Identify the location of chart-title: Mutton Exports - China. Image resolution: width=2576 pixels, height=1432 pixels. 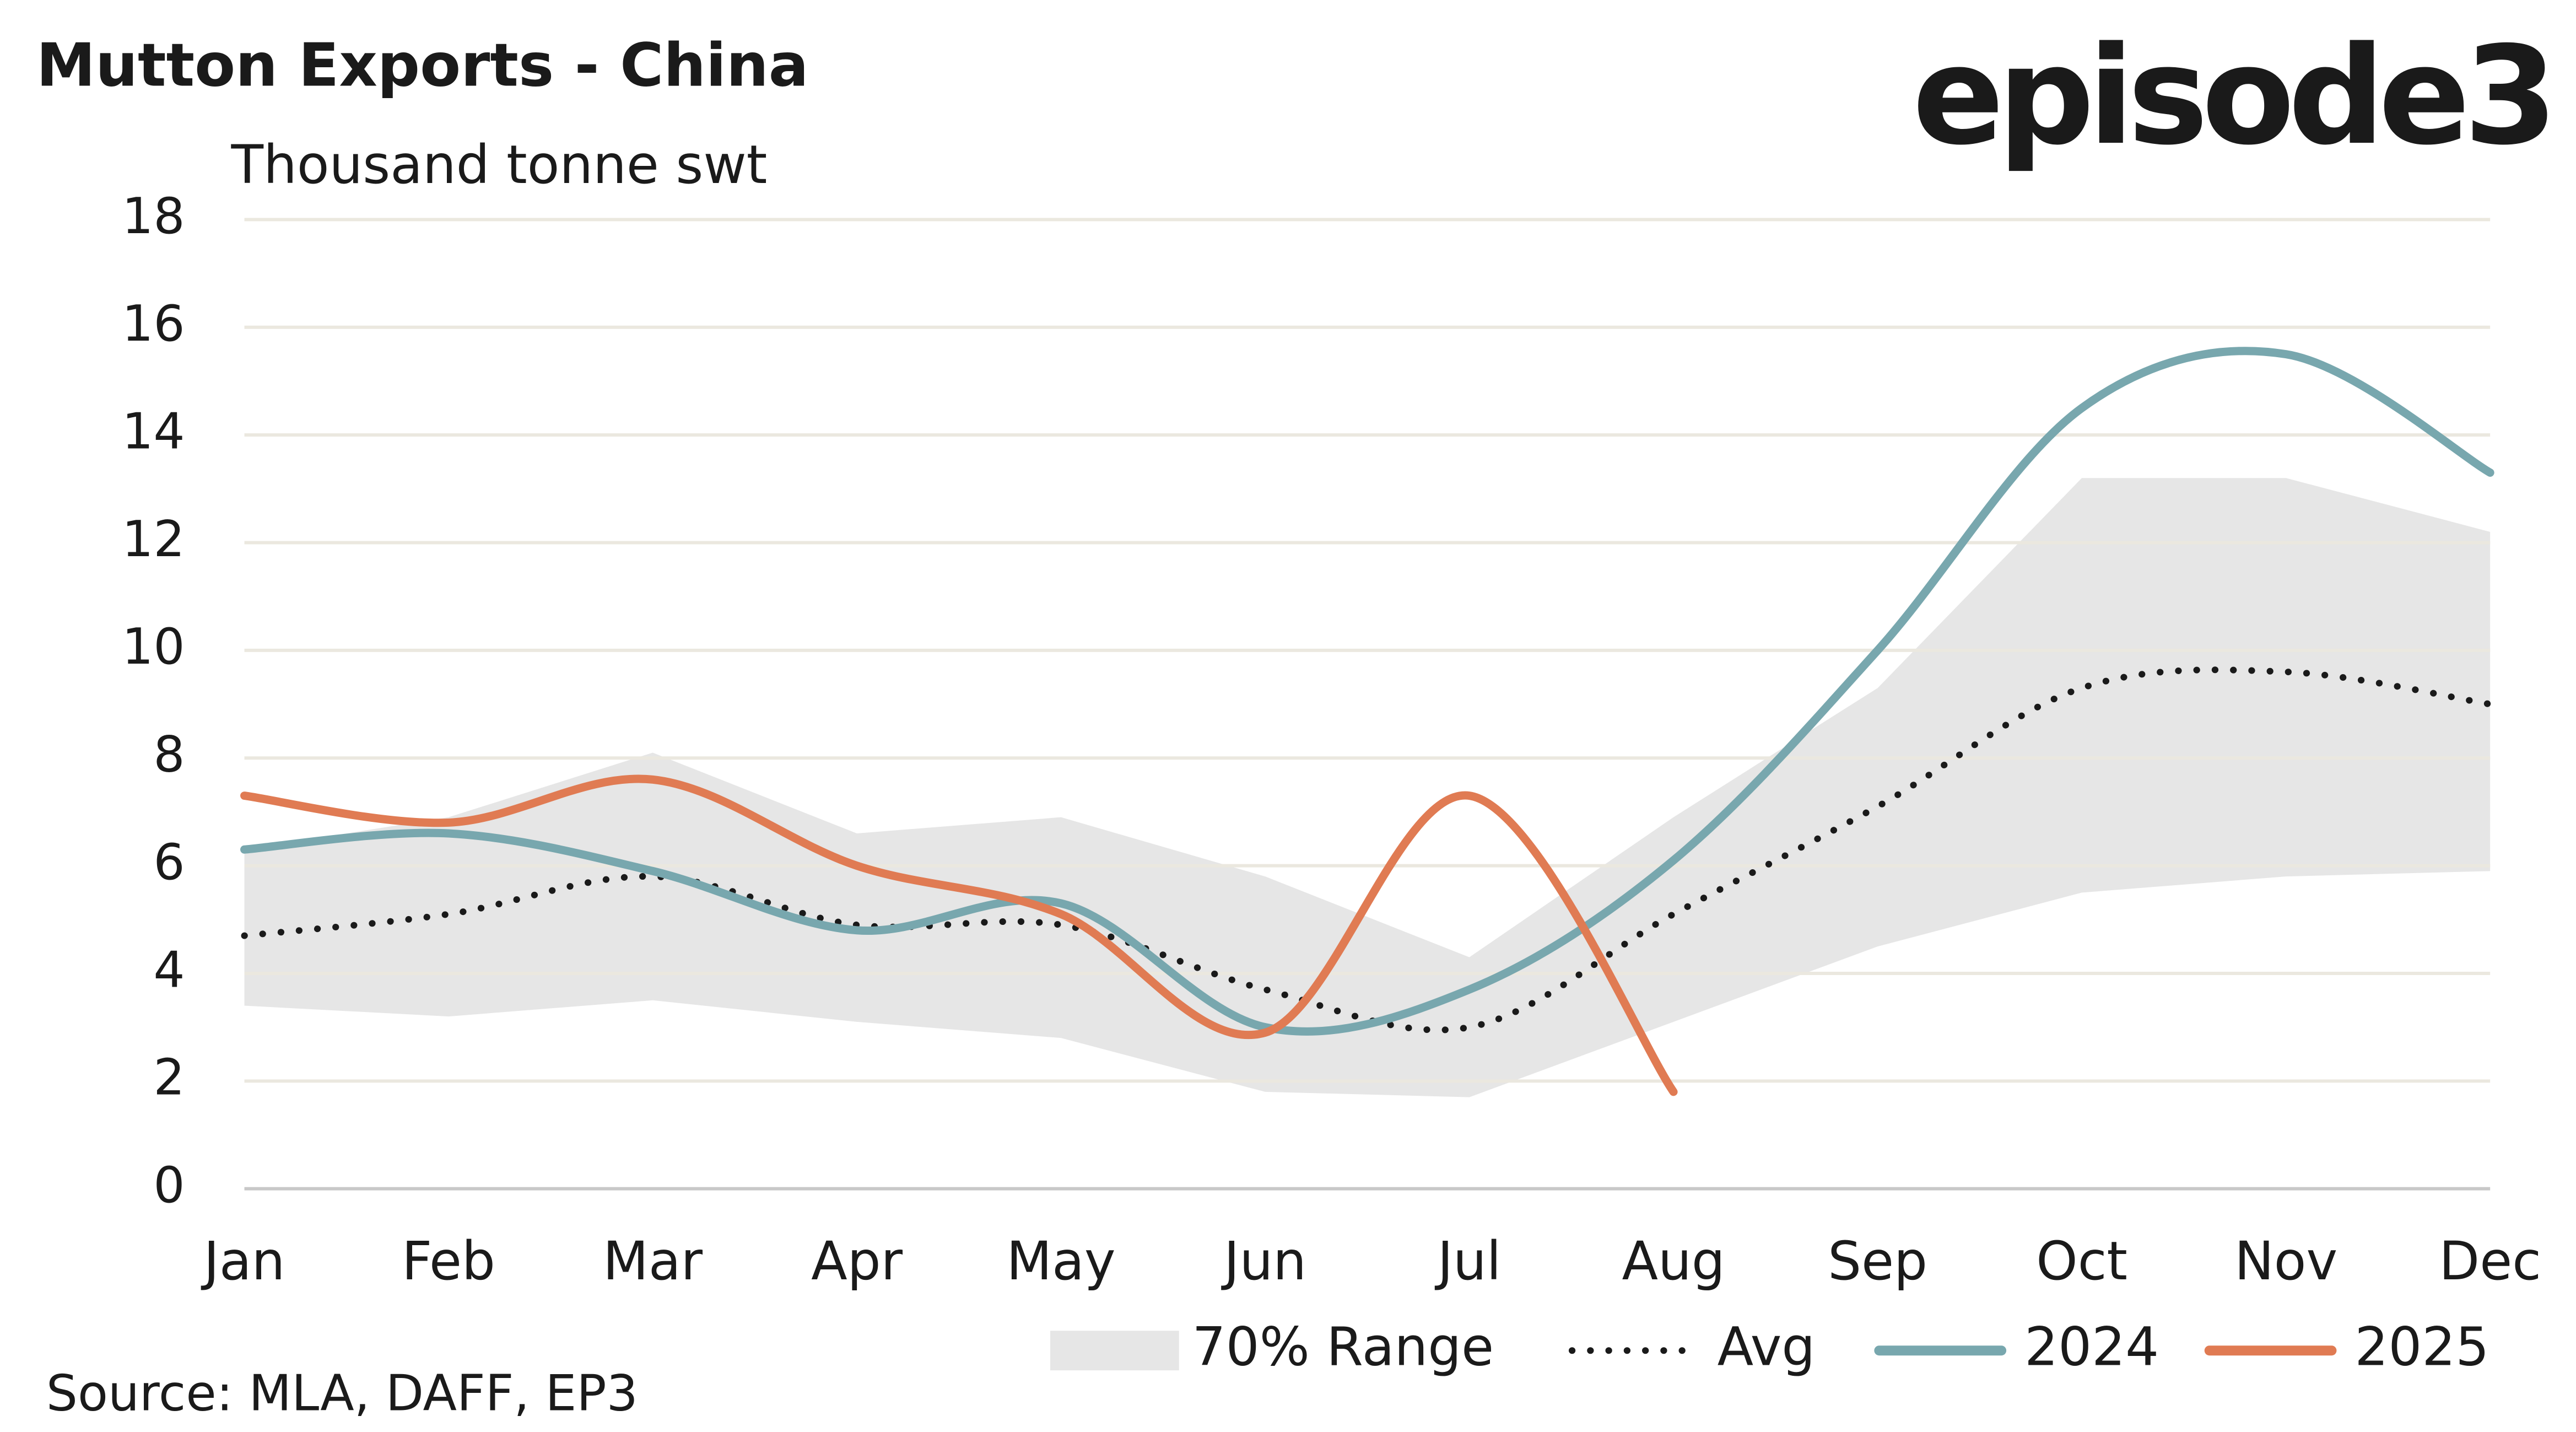
(422, 65).